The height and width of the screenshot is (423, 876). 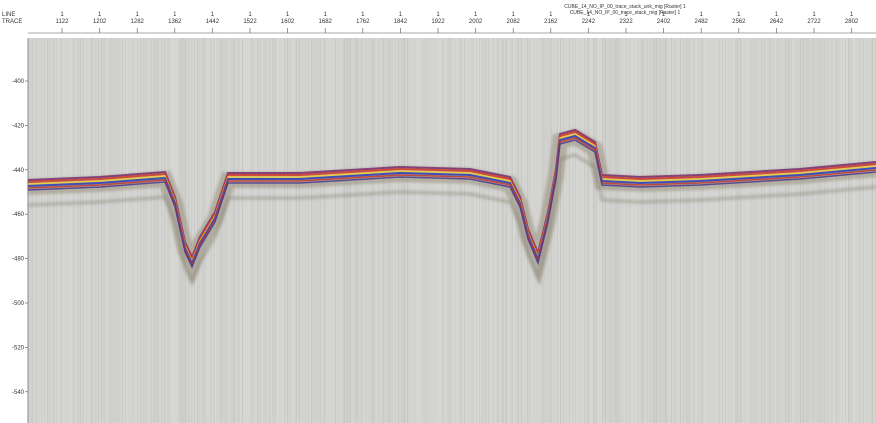 What do you see at coordinates (100, 22) in the screenshot?
I see `x-tick-label: 1202` at bounding box center [100, 22].